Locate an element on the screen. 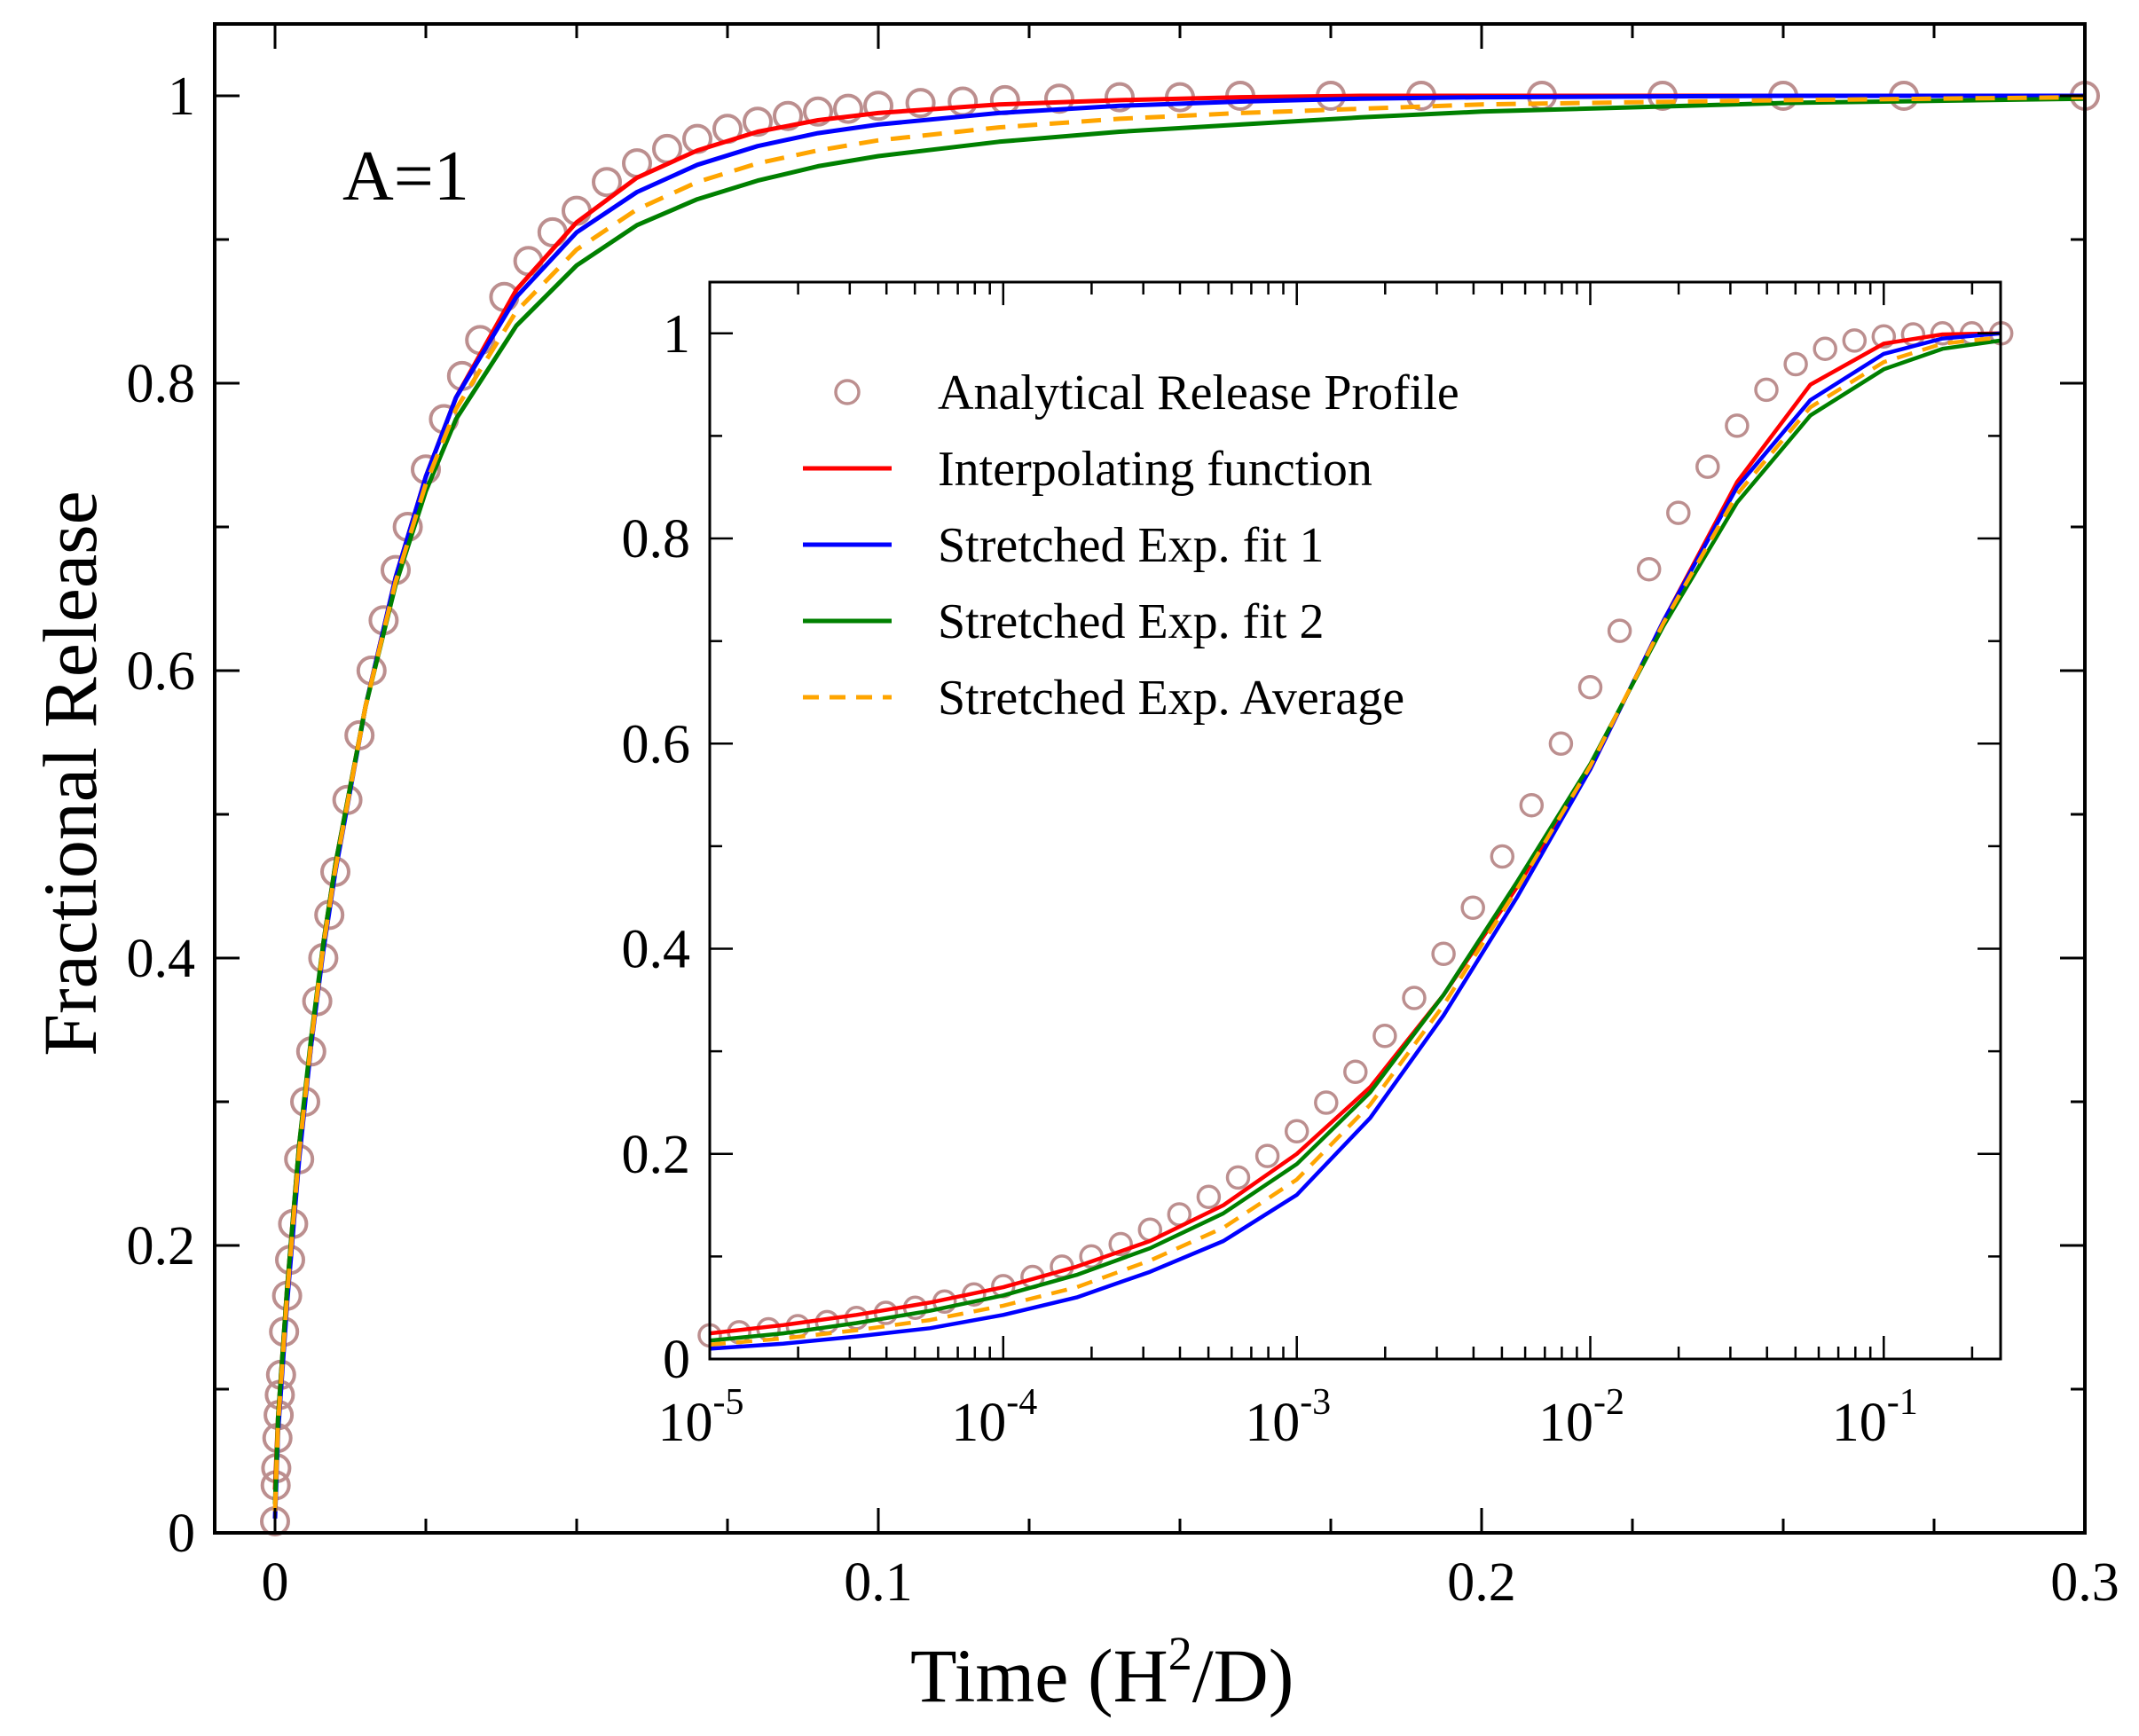 Image resolution: width=2139 pixels, height=1736 pixels. main-y-tick-label: 0 is located at coordinates (181, 1534).